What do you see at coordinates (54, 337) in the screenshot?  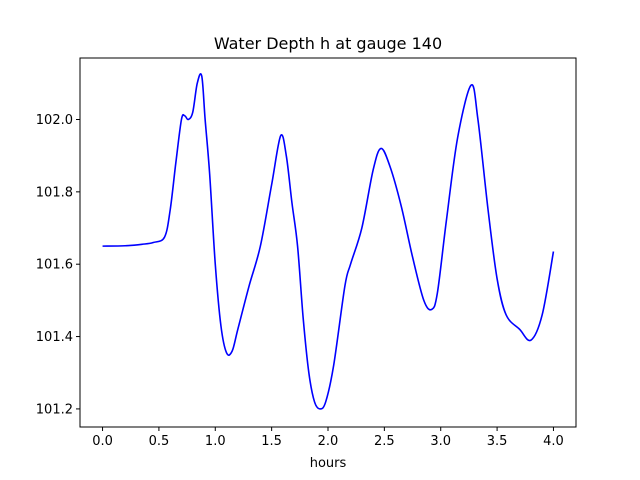 I see `y-tick-label: 101.4` at bounding box center [54, 337].